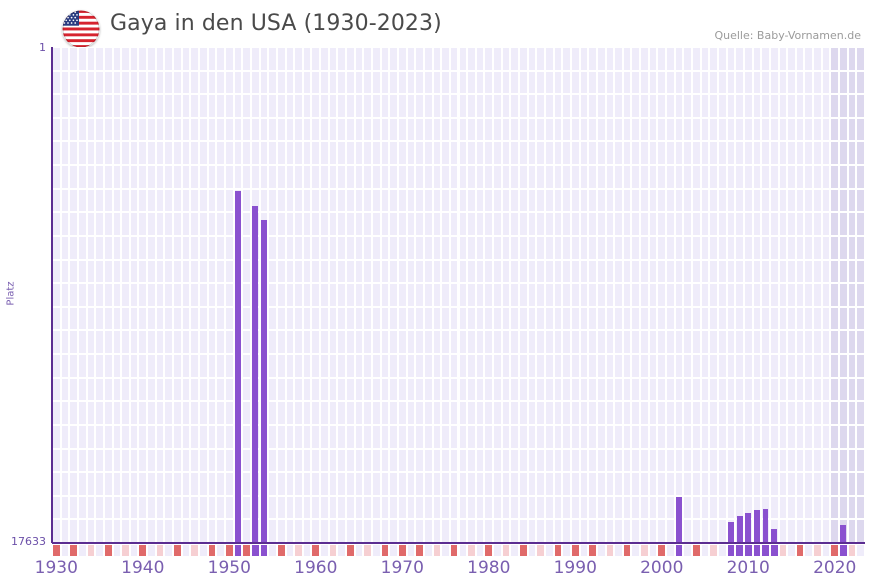 The height and width of the screenshot is (587, 873). What do you see at coordinates (238, 366) in the screenshot?
I see `bar-1951` at bounding box center [238, 366].